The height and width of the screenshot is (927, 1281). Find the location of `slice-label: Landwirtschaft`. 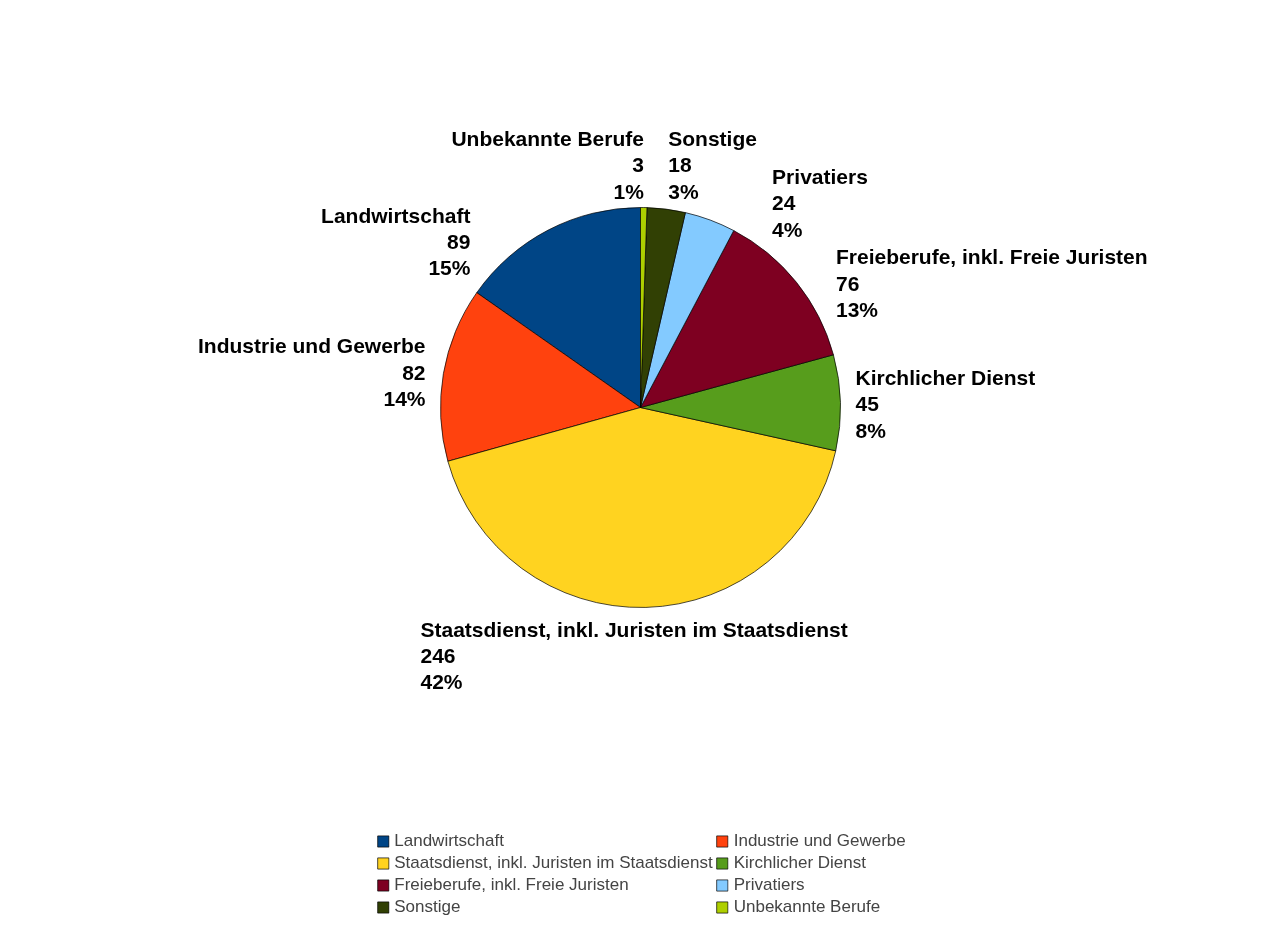

slice-label: Landwirtschaft is located at coordinates (396, 215).